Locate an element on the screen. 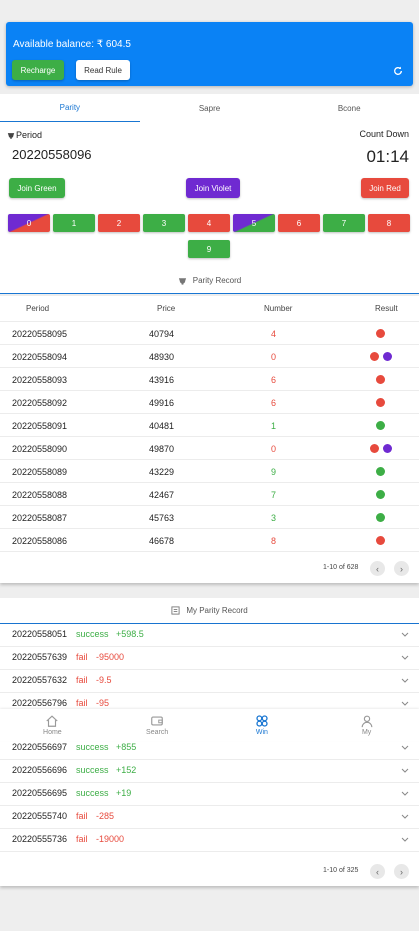 This screenshot has height=931, width=419. record-amount: -285 is located at coordinates (105, 816).